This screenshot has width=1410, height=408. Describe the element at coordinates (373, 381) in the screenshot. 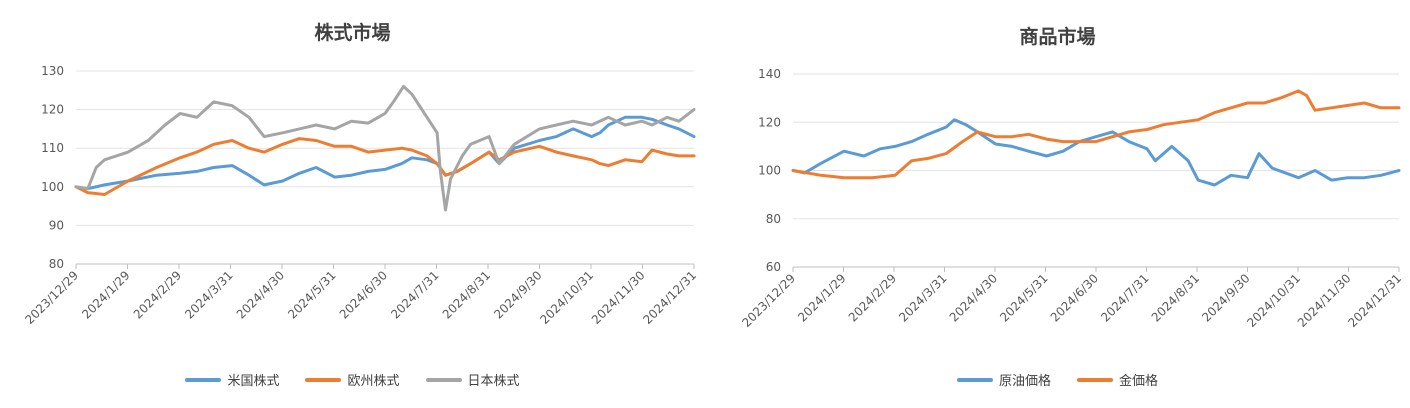

I see `legend-label: 欧州株式` at that location.